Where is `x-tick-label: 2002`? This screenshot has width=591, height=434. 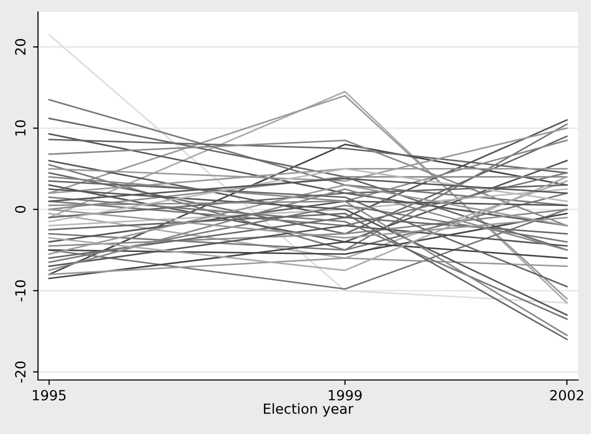 x-tick-label: 2002 is located at coordinates (567, 395).